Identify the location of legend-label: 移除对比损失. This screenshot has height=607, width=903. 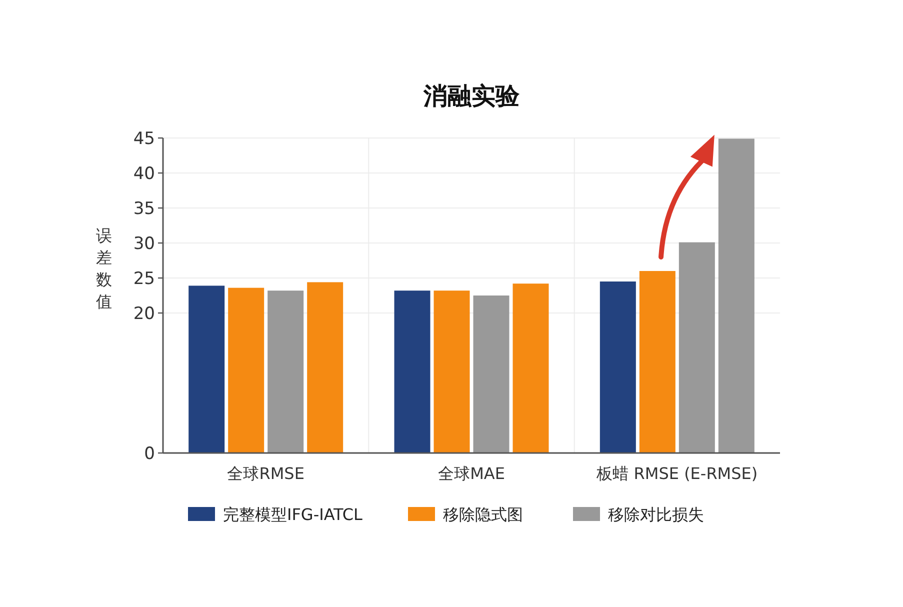
(656, 514).